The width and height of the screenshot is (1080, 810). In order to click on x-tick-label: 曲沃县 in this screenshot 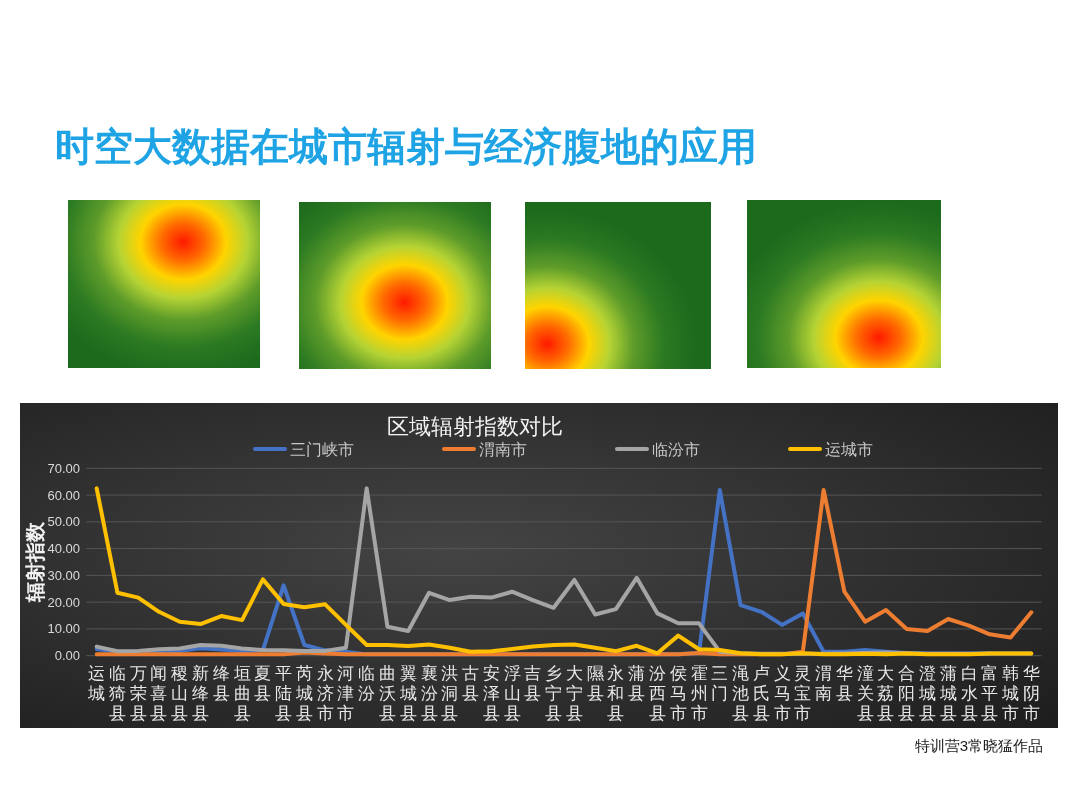, I will do `click(387, 693)`.